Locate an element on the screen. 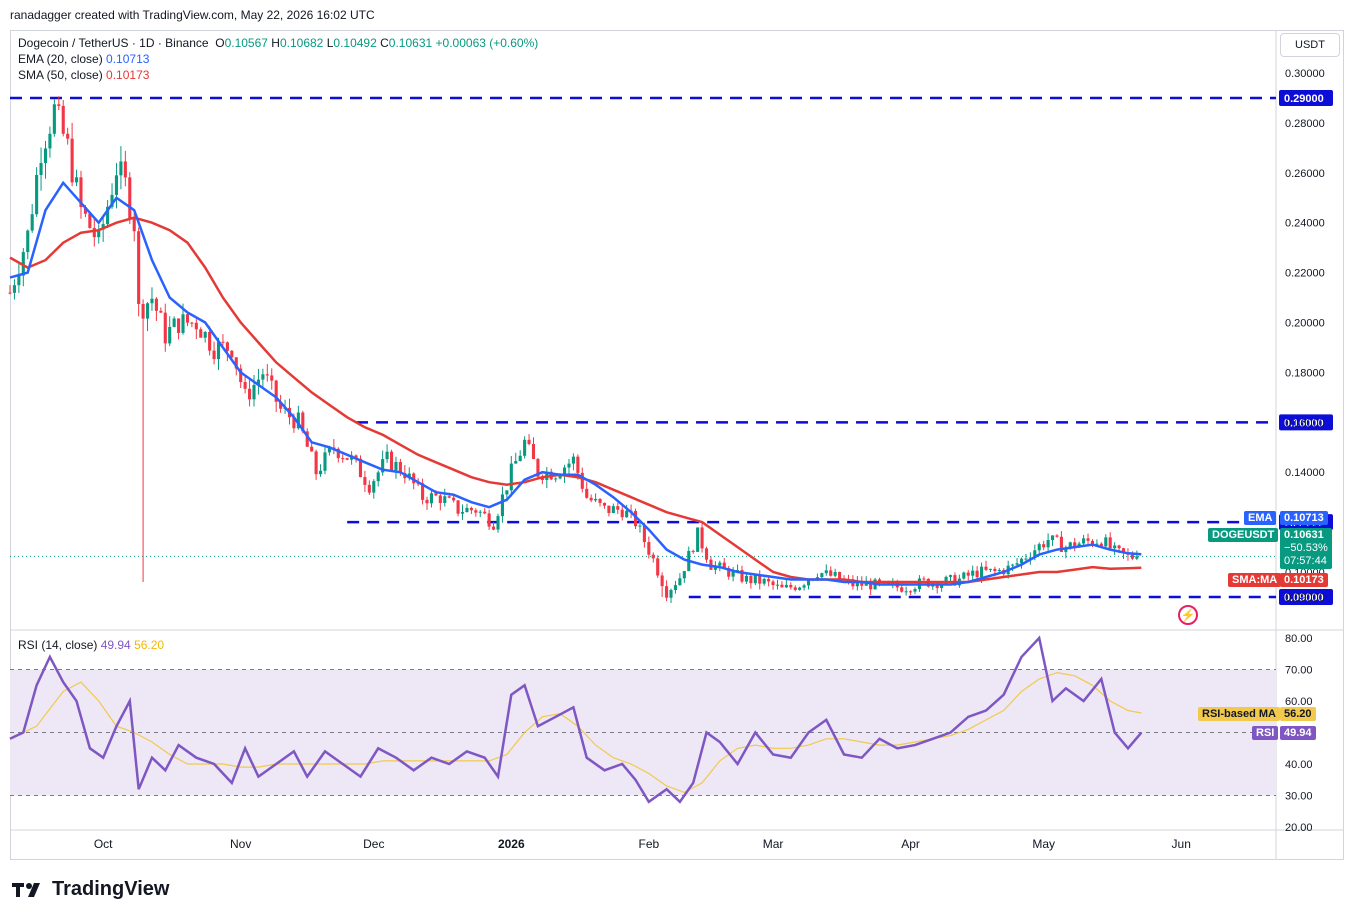  symbol-tag-name: DOGEUSDT is located at coordinates (1243, 535).